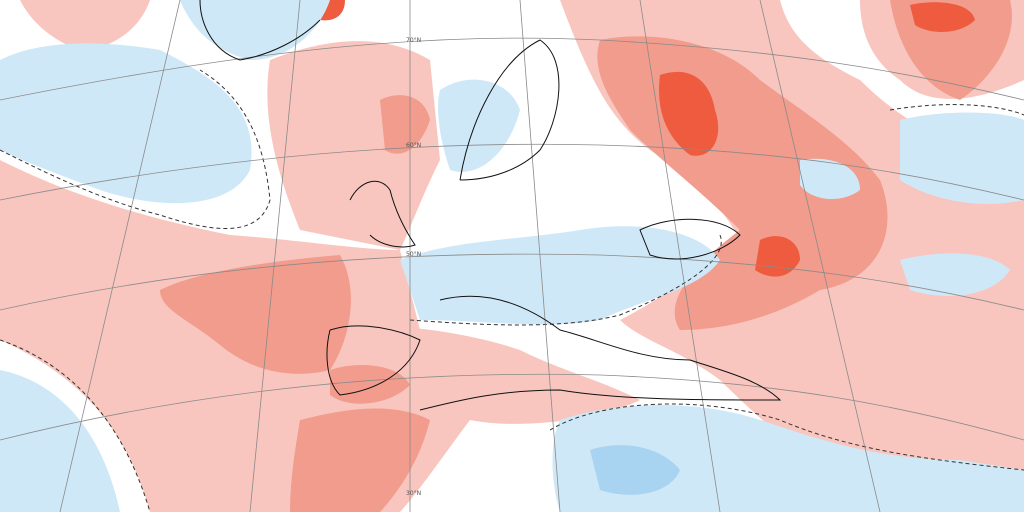  What do you see at coordinates (413, 267) in the screenshot?
I see `latitude-labels: 70°N 60°N 50°N 30°N` at bounding box center [413, 267].